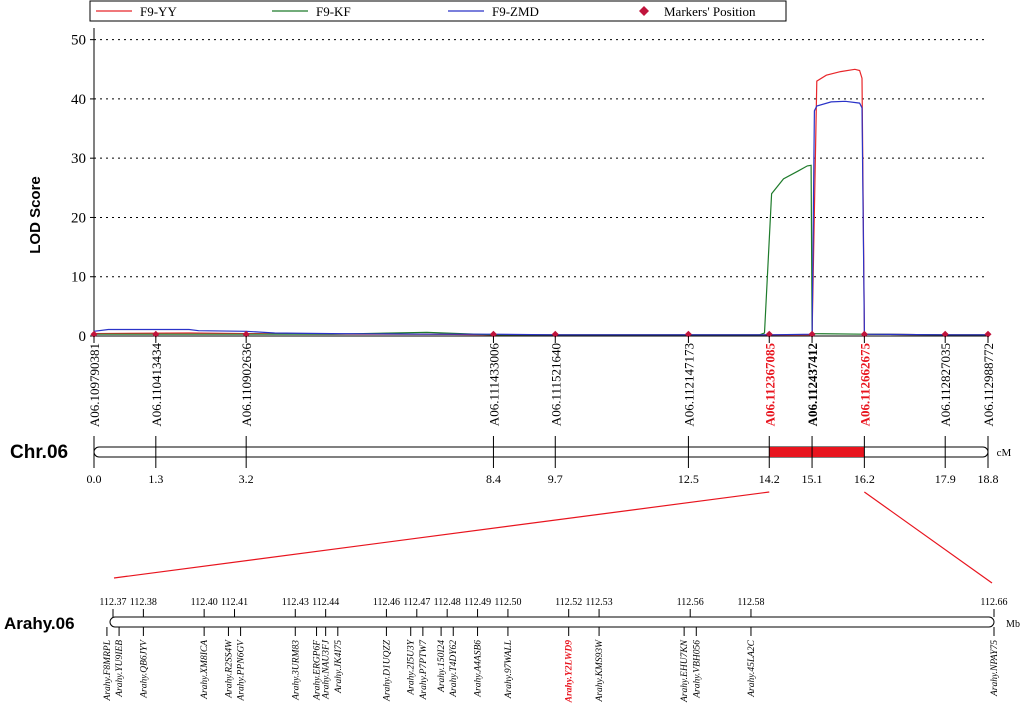 This screenshot has height=704, width=1024. I want to click on gene-label: Arahy.T4DY62, so click(454, 669).